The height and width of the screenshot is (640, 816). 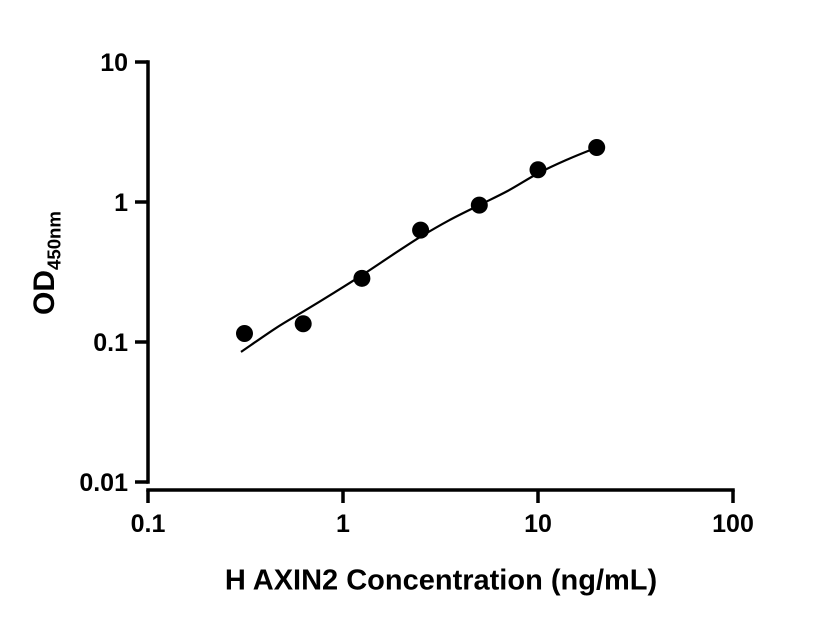 I want to click on x-tick-label: 10, so click(x=538, y=524).